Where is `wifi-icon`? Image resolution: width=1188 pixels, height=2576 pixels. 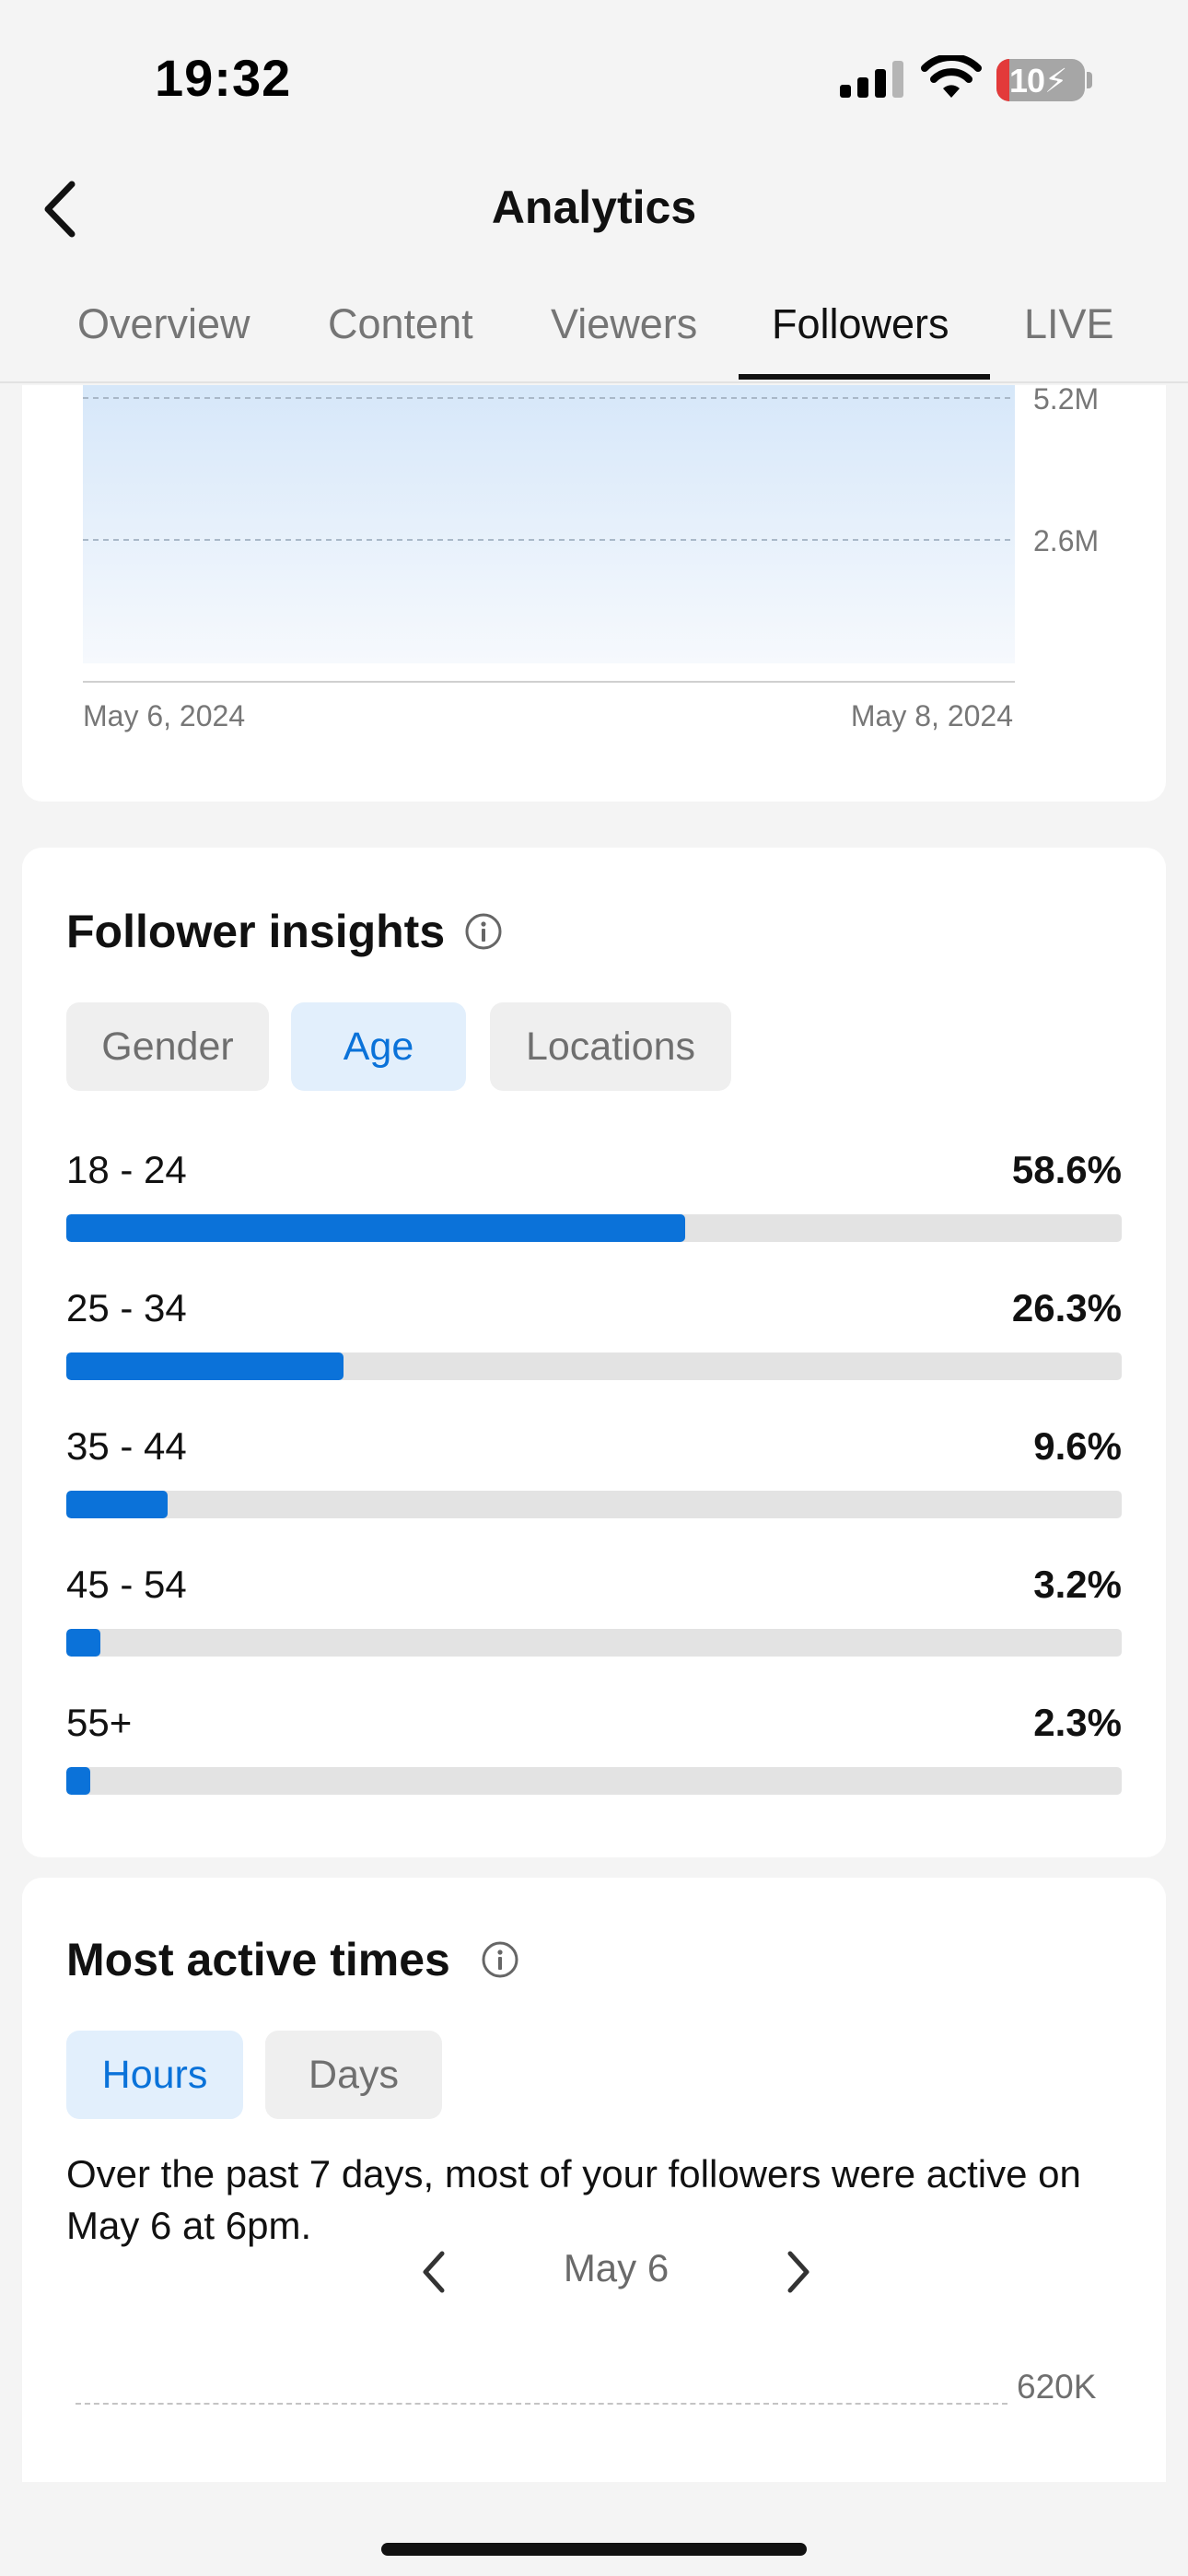
wifi-icon is located at coordinates (951, 76).